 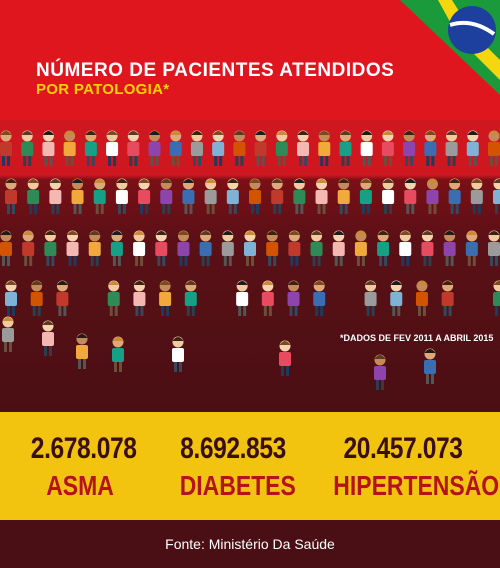 I want to click on stat-value: 8.692.853, so click(x=233, y=448).